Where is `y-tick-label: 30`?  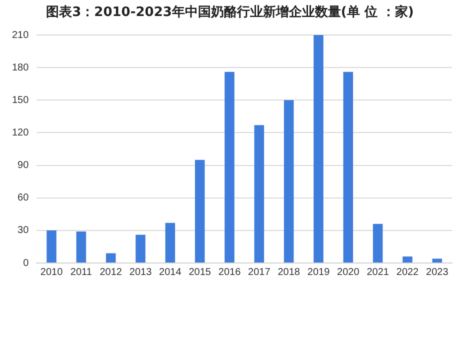 y-tick-label: 30 is located at coordinates (24, 230).